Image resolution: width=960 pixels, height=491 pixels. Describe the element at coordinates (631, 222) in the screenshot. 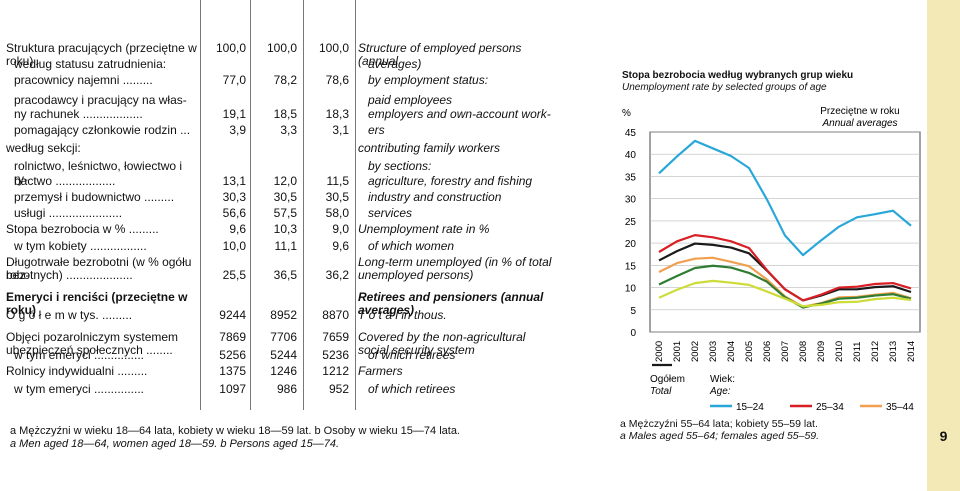

I see `y-tick-label: 25` at that location.